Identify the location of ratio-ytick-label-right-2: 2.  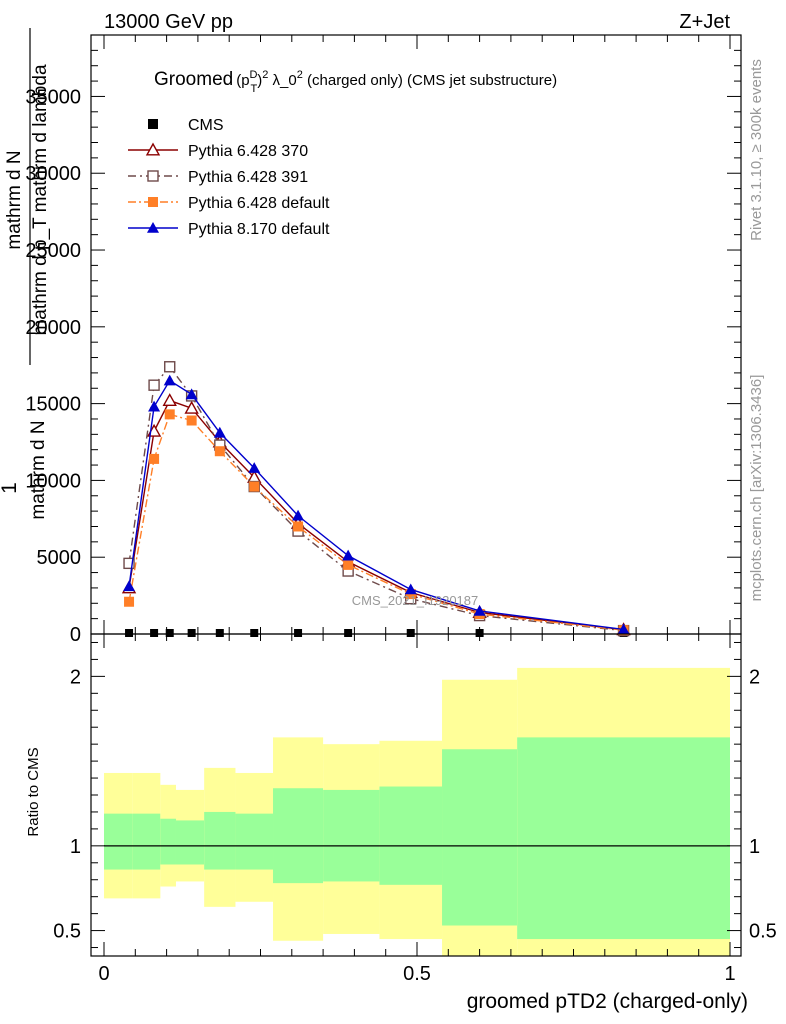
(754, 677).